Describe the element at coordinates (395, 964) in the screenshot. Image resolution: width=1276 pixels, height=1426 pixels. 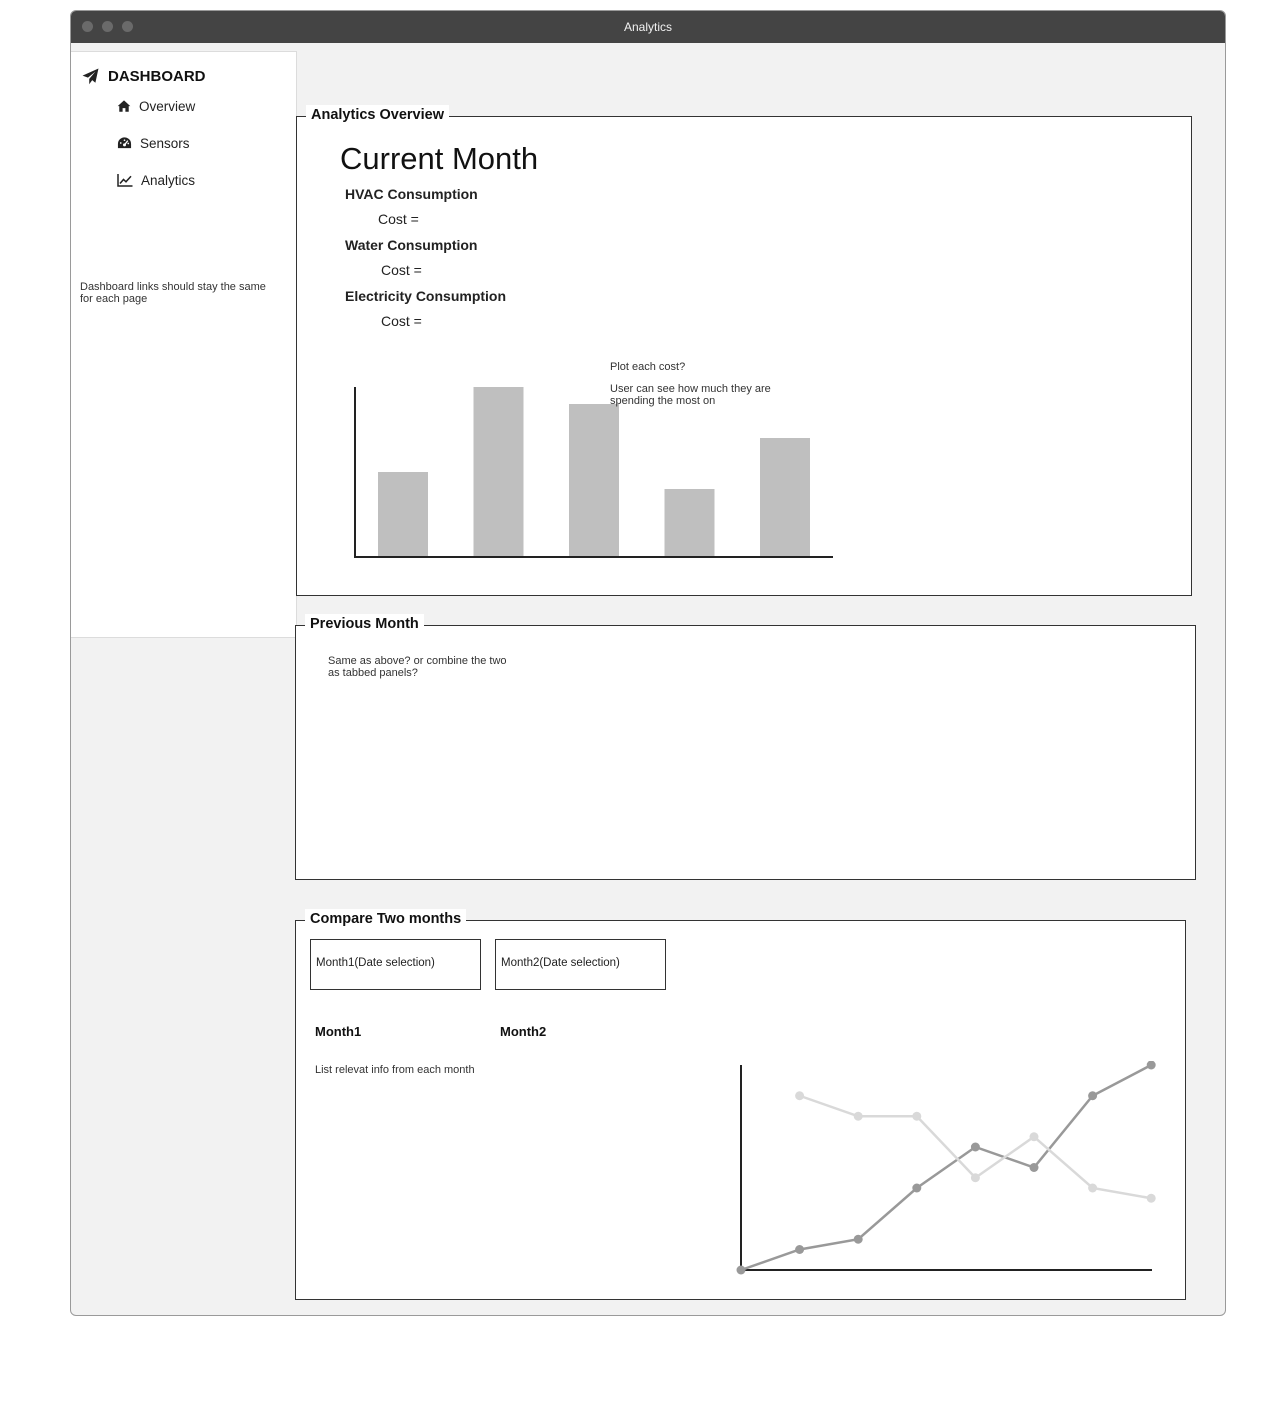
I see `month1-date-select: Month1(Date selection)` at that location.